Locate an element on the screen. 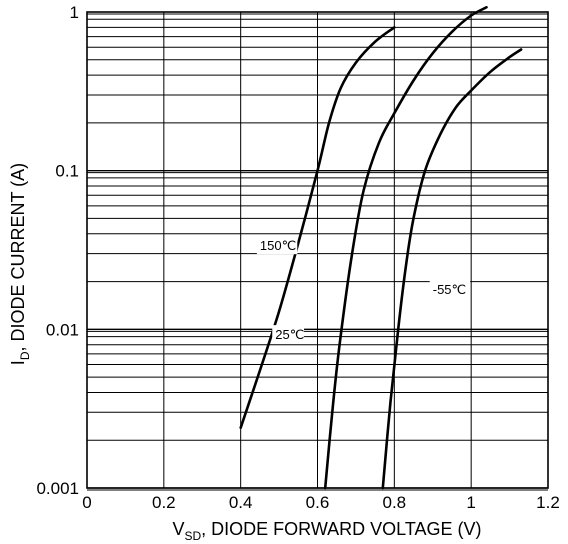 Image resolution: width=568 pixels, height=544 pixels. series-label-group-2: -55℃ is located at coordinates (450, 288).